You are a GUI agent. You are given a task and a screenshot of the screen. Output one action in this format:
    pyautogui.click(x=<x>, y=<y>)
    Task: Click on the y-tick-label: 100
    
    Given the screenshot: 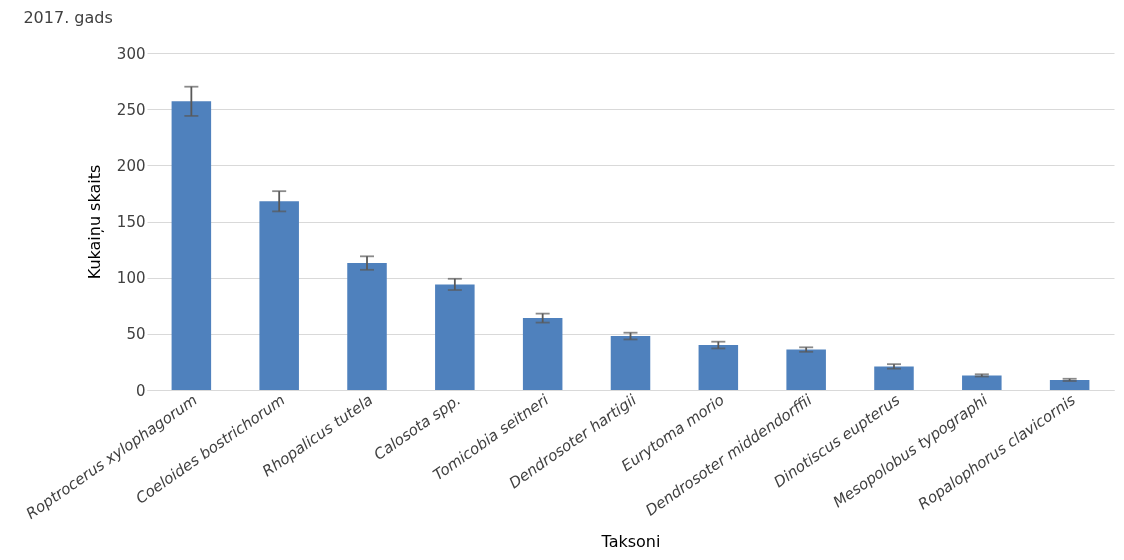 What is the action you would take?
    pyautogui.click(x=131, y=278)
    